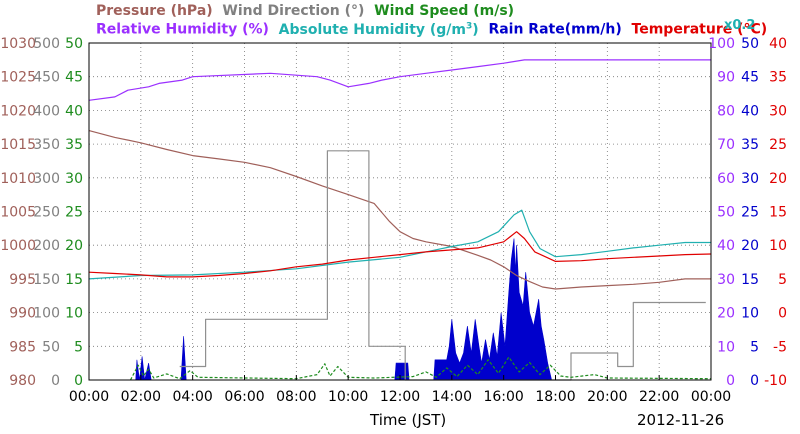 The height and width of the screenshot is (434, 800). I want to click on x-tick-label: 04:00, so click(192, 397).